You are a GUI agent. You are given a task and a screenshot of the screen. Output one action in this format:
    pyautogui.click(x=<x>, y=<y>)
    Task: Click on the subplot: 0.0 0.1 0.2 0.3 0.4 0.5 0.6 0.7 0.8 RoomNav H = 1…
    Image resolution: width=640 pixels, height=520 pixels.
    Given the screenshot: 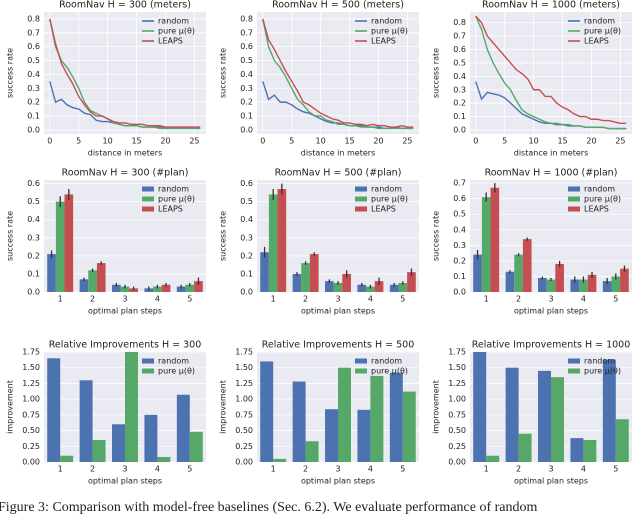 What is the action you would take?
    pyautogui.click(x=532, y=79)
    